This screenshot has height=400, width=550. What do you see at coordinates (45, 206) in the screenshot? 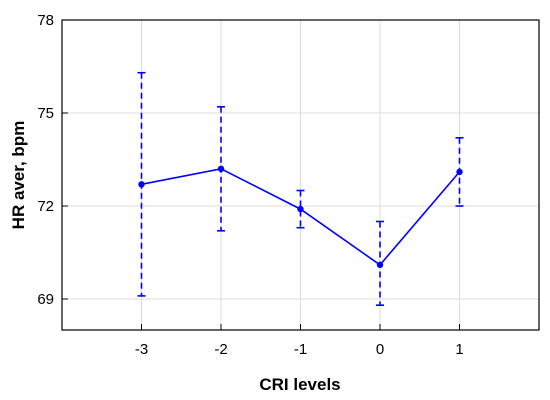
I see `y-tick-label: 72` at bounding box center [45, 206].